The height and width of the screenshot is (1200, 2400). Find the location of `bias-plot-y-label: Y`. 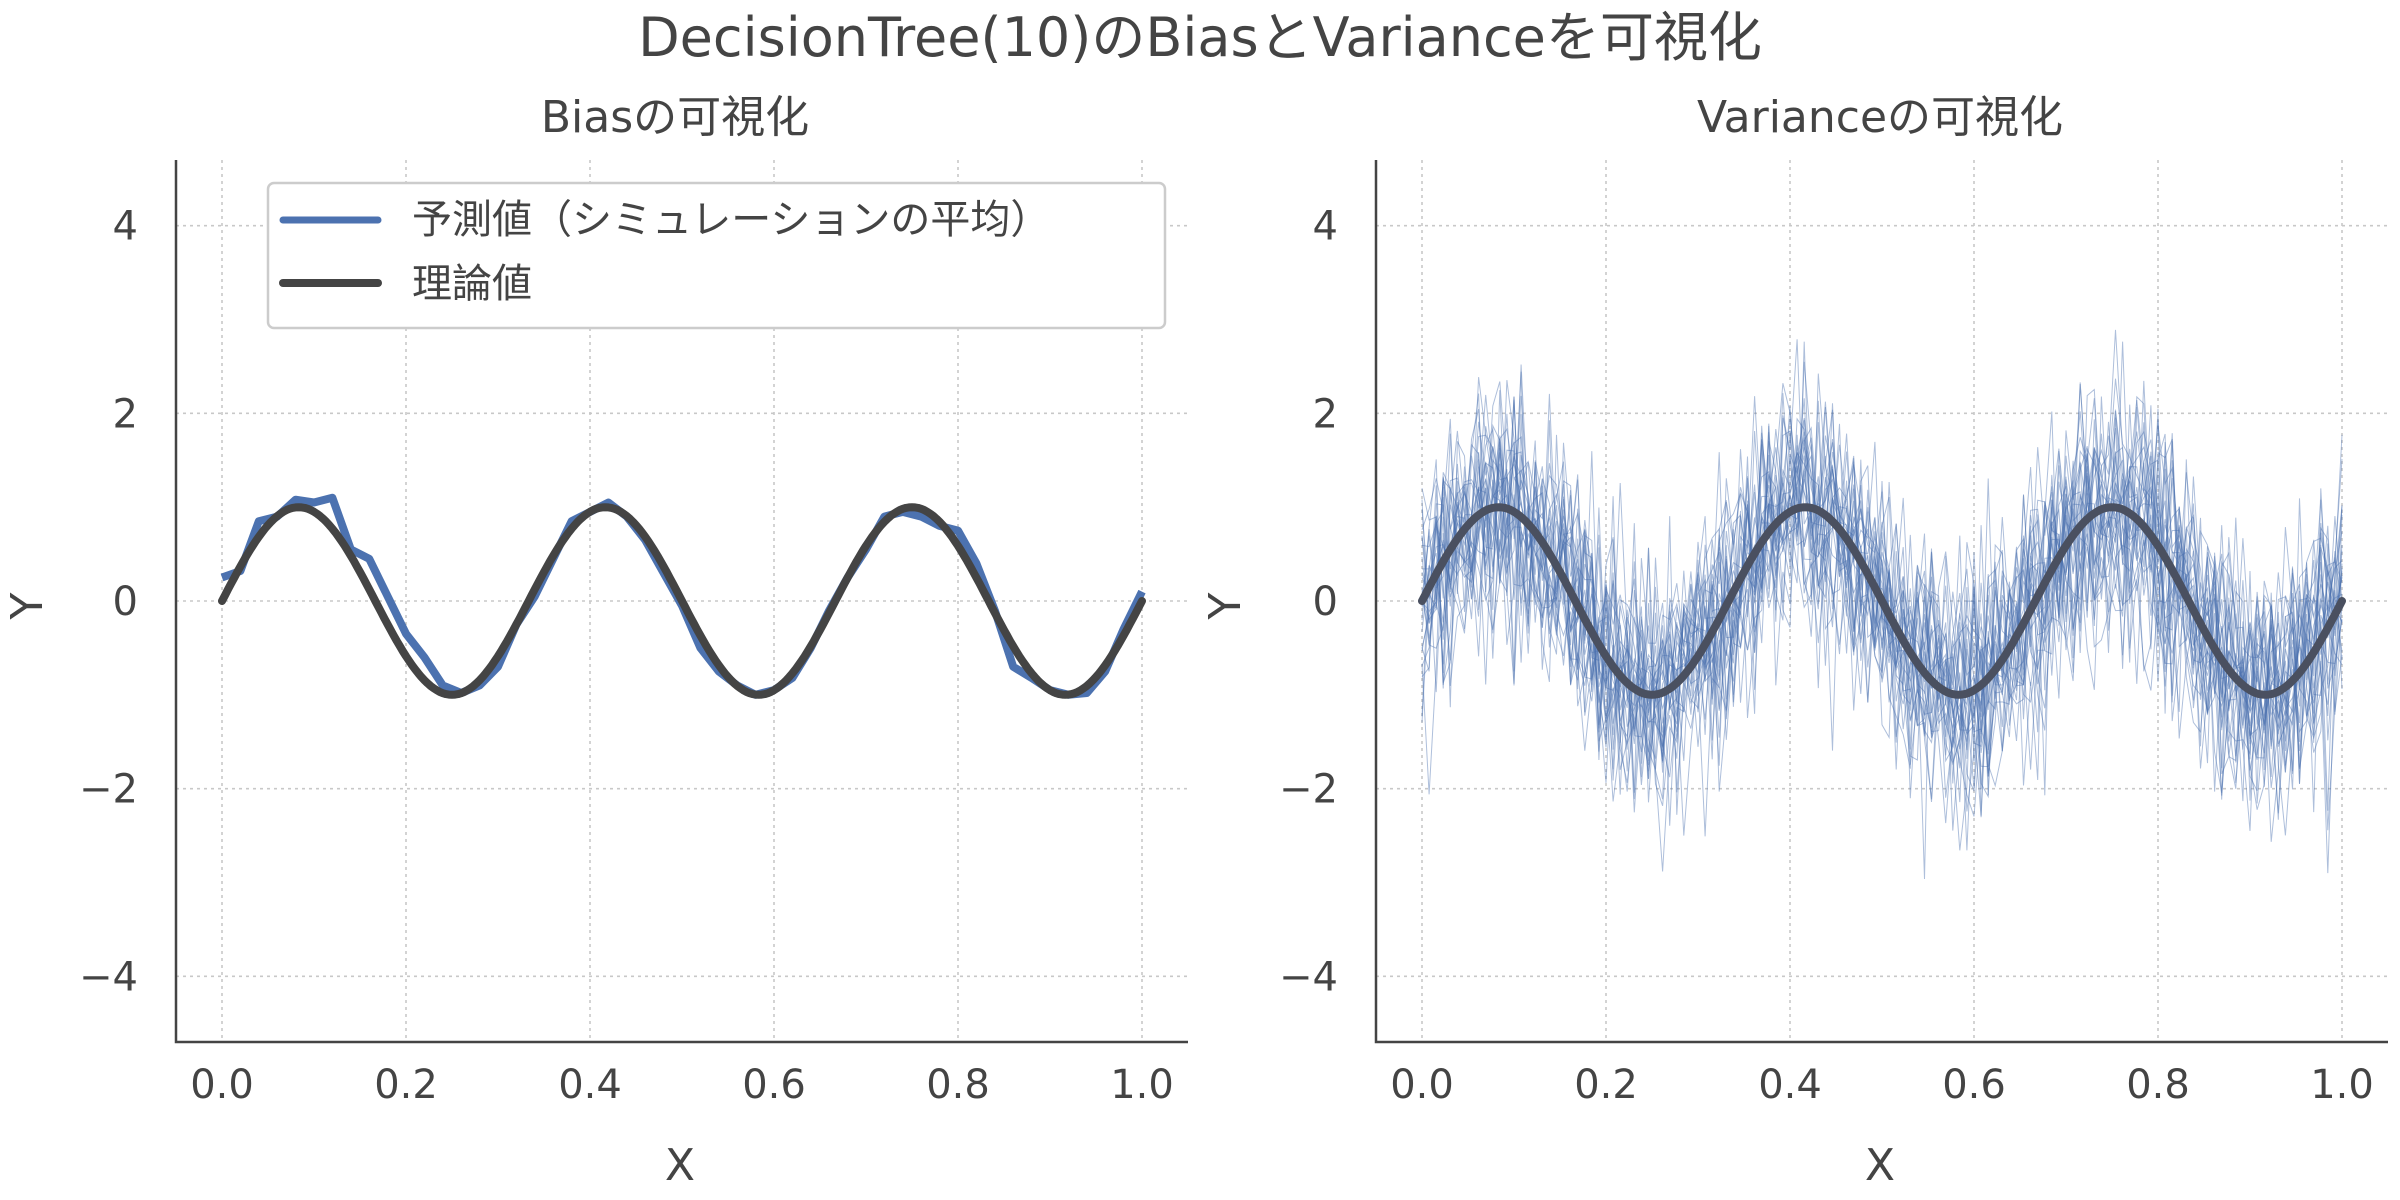

bias-plot-y-label: Y is located at coordinates (27, 606).